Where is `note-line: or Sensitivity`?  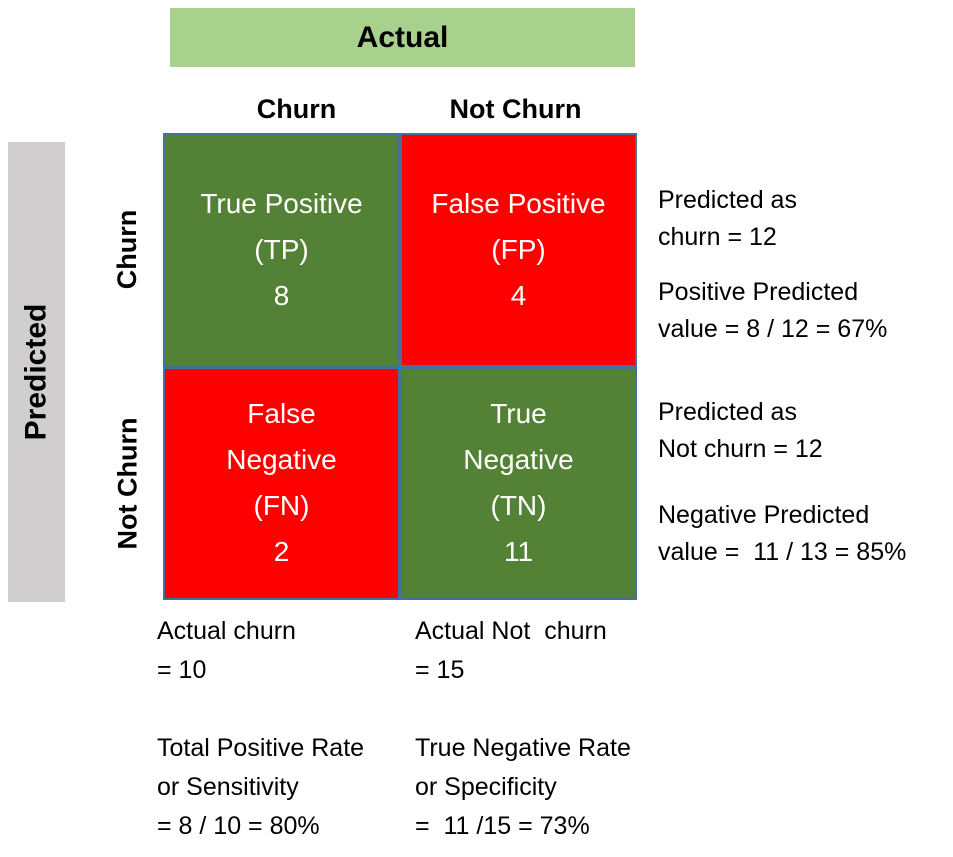 note-line: or Sensitivity is located at coordinates (228, 787).